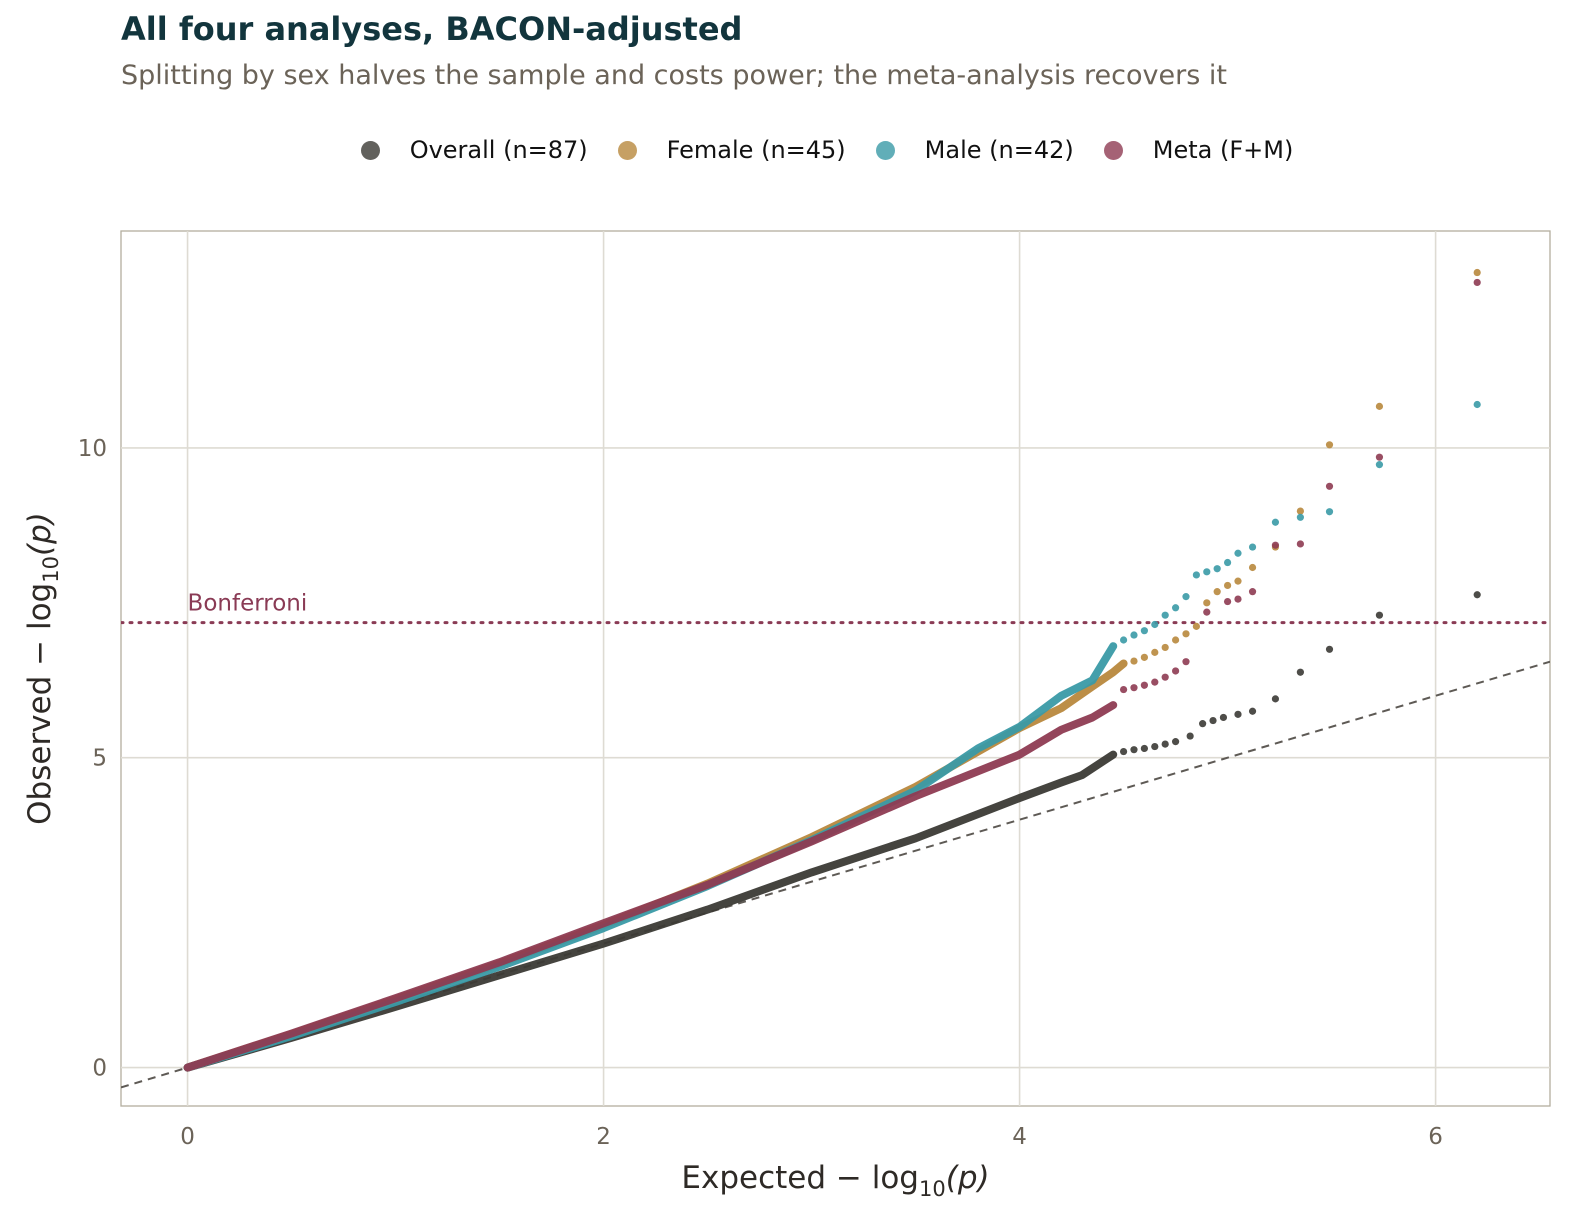  What do you see at coordinates (498, 150) in the screenshot?
I see `legend-label-overall: Overall (n=87)` at bounding box center [498, 150].